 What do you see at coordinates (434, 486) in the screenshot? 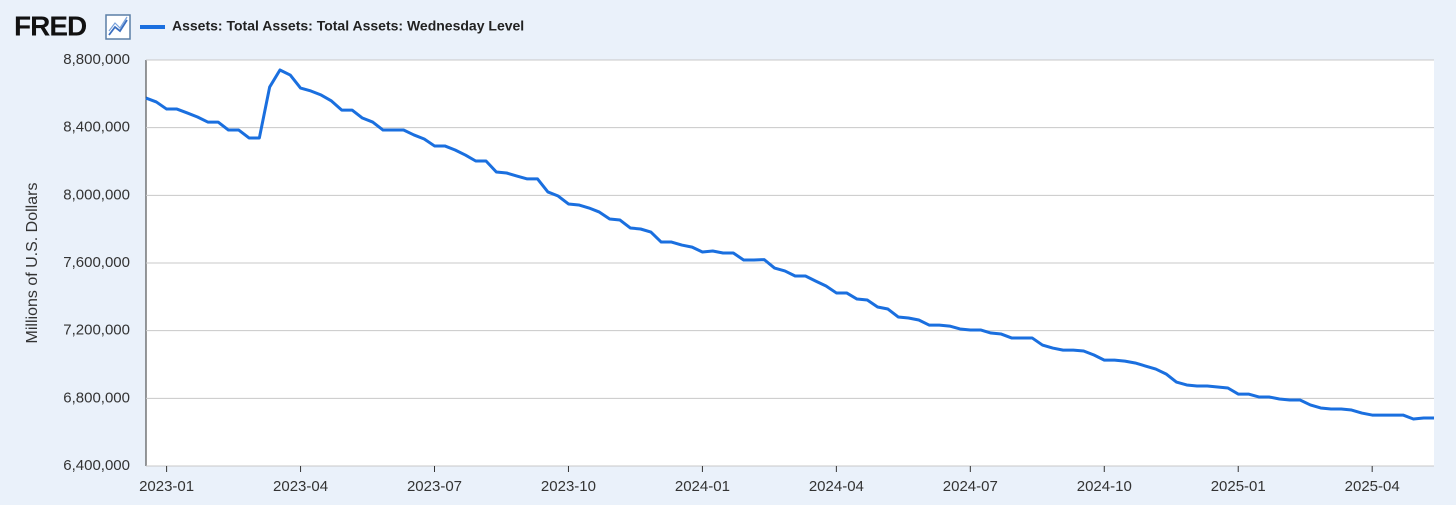
I see `x-tick-label: 2023-07` at bounding box center [434, 486].